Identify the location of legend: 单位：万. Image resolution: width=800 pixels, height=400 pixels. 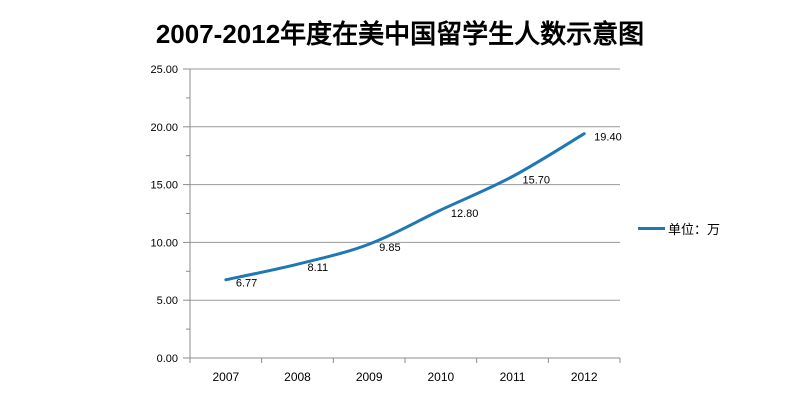
(679, 228).